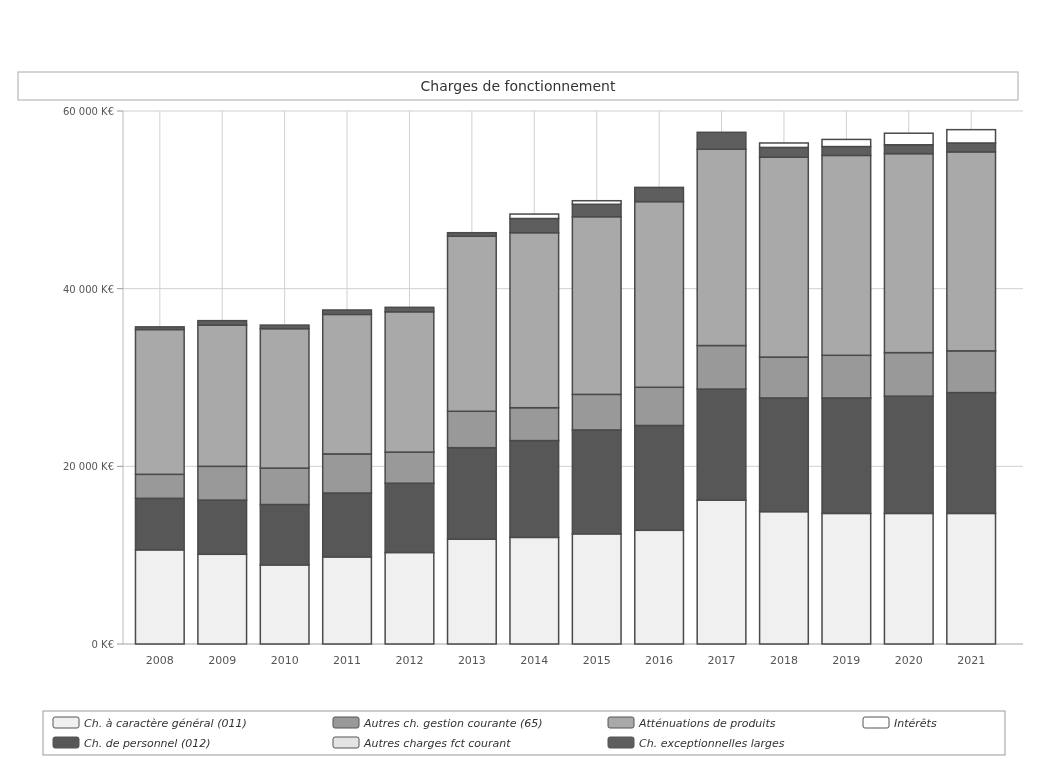 Image resolution: width=1043 pixels, height=783 pixels. I want to click on legend-label: Ch. de personnel (012), so click(147, 743).